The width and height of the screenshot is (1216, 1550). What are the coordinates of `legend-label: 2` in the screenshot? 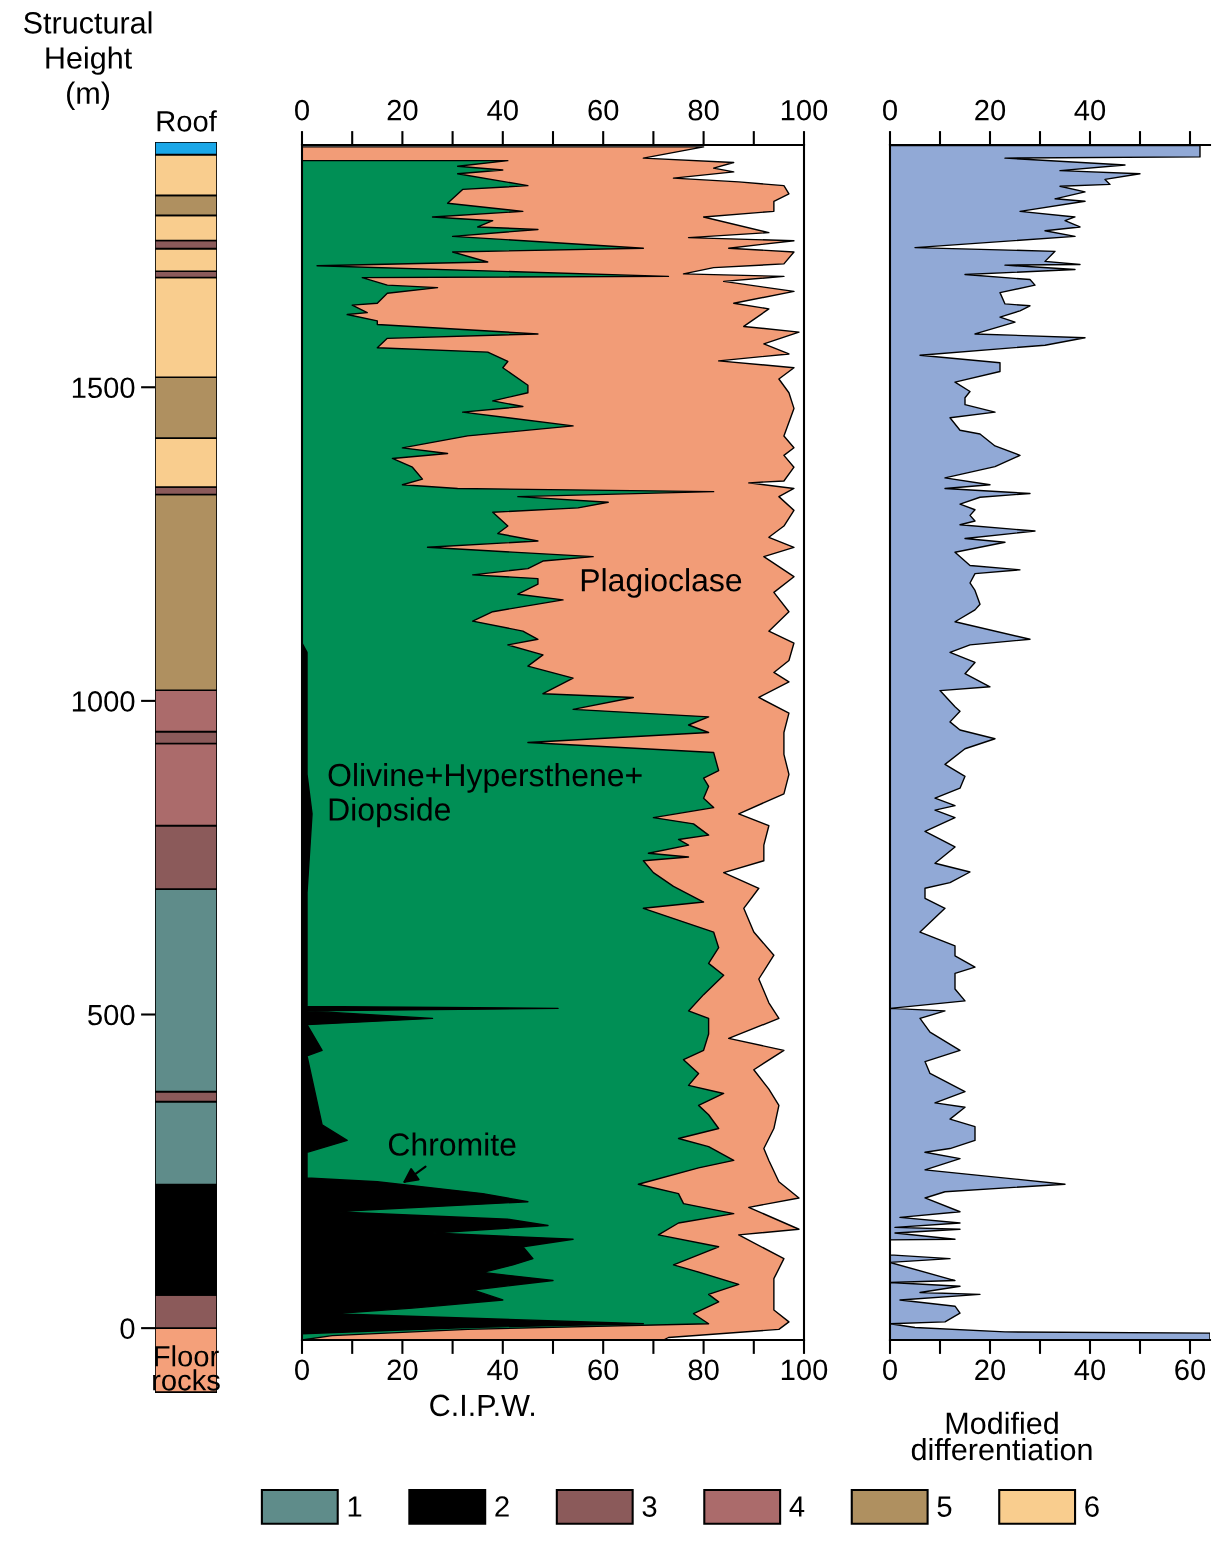 It's located at (502, 1506).